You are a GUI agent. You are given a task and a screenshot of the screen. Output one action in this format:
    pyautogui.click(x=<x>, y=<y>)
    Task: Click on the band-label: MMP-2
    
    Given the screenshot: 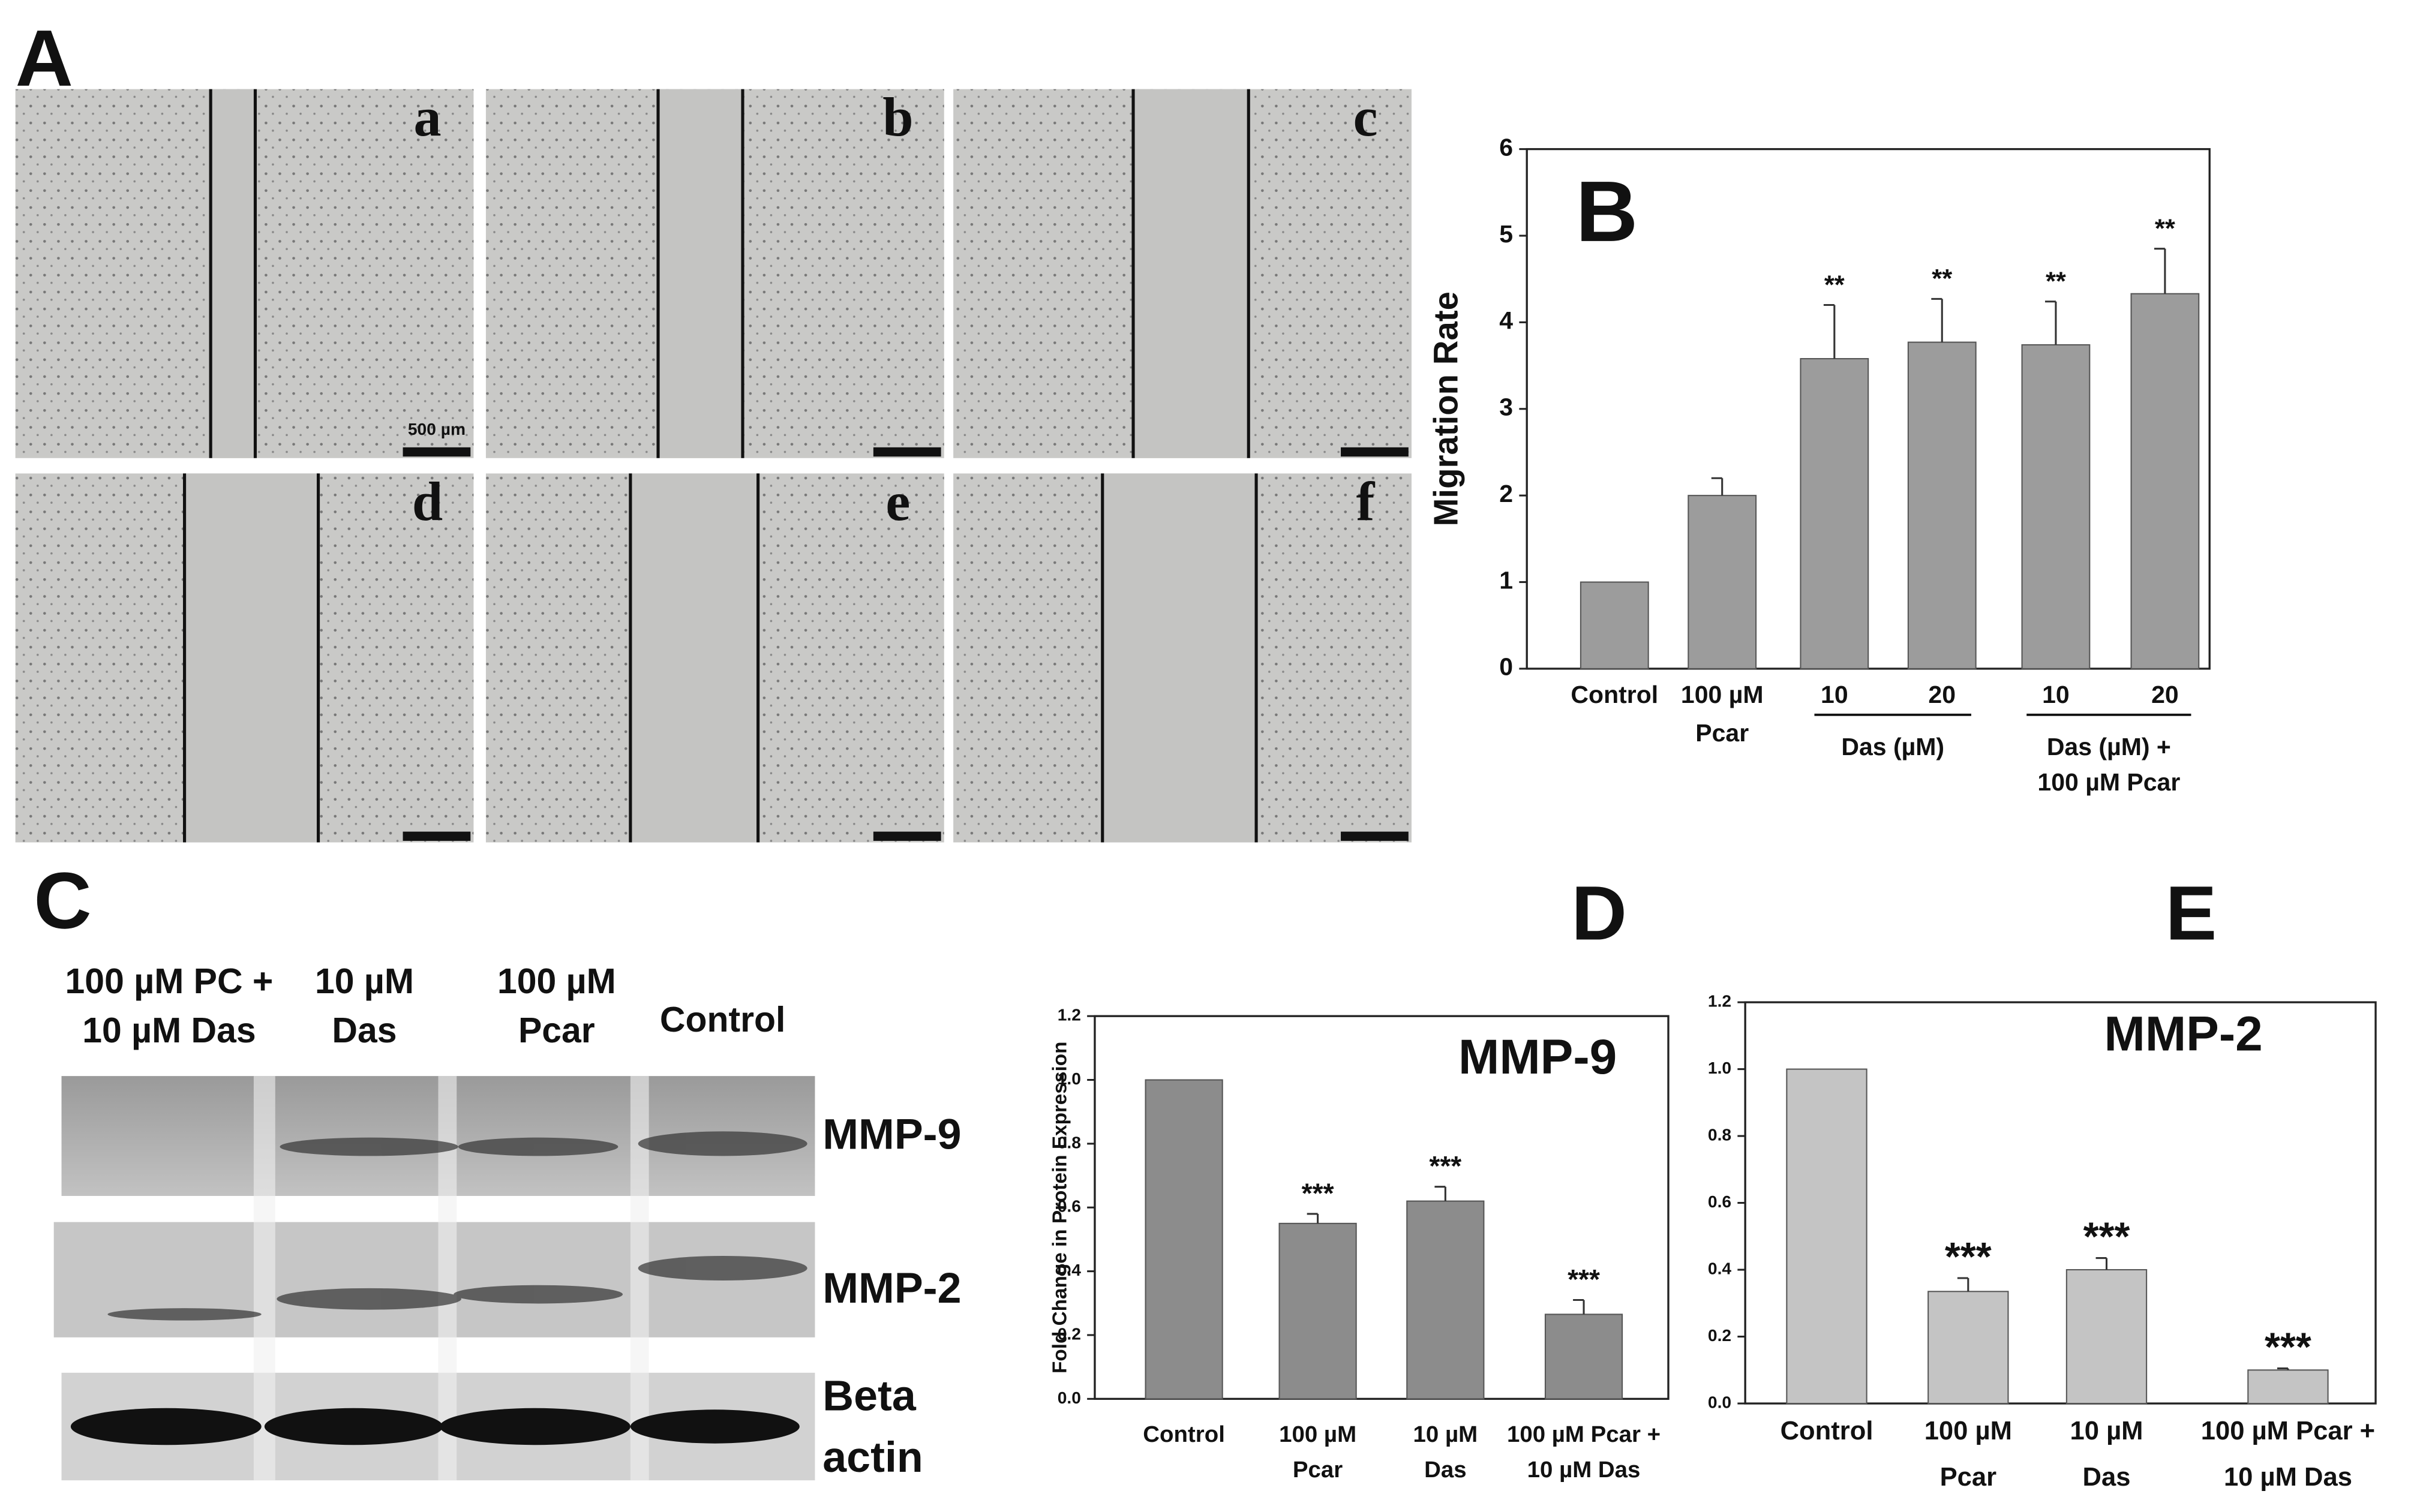 What is the action you would take?
    pyautogui.click(x=891, y=1288)
    